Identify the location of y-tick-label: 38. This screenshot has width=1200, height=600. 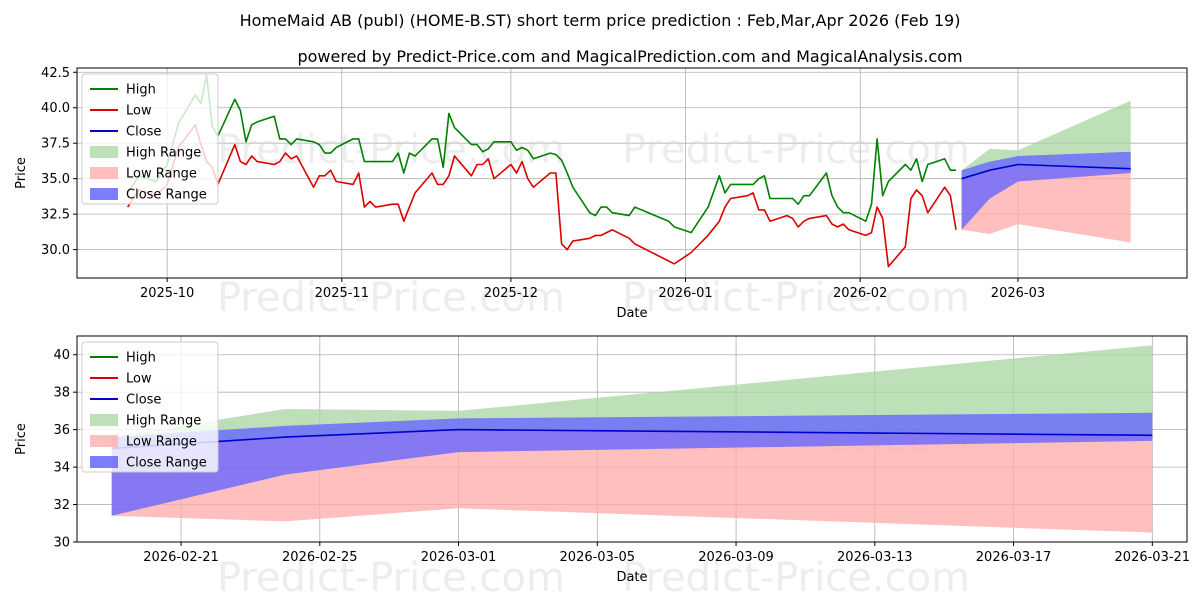
(61, 393).